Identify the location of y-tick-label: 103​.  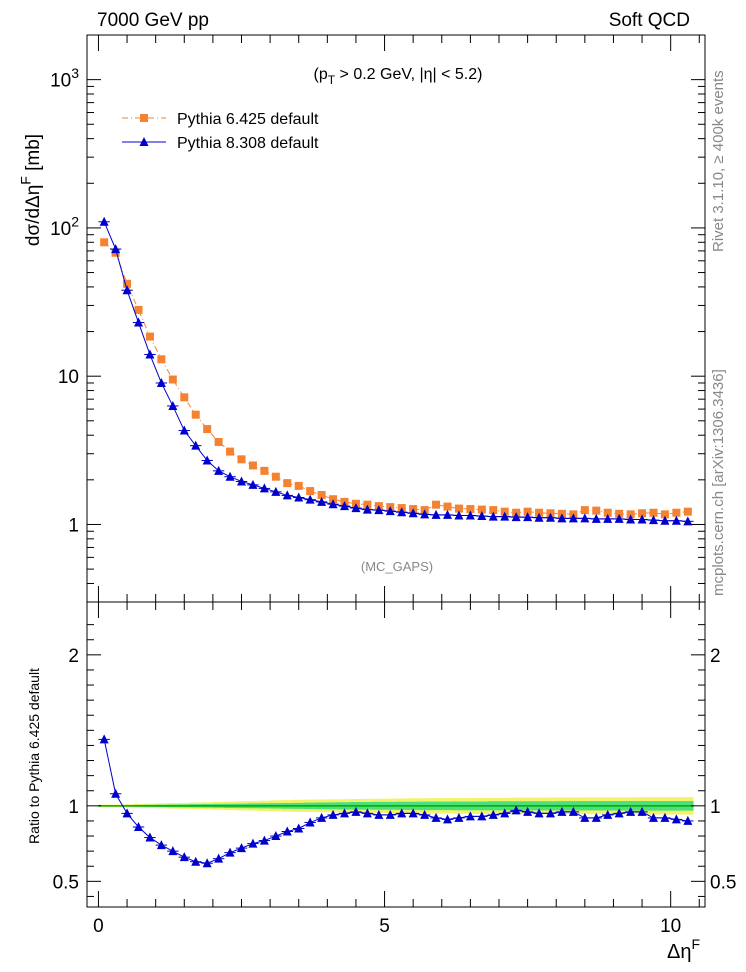
(64, 78).